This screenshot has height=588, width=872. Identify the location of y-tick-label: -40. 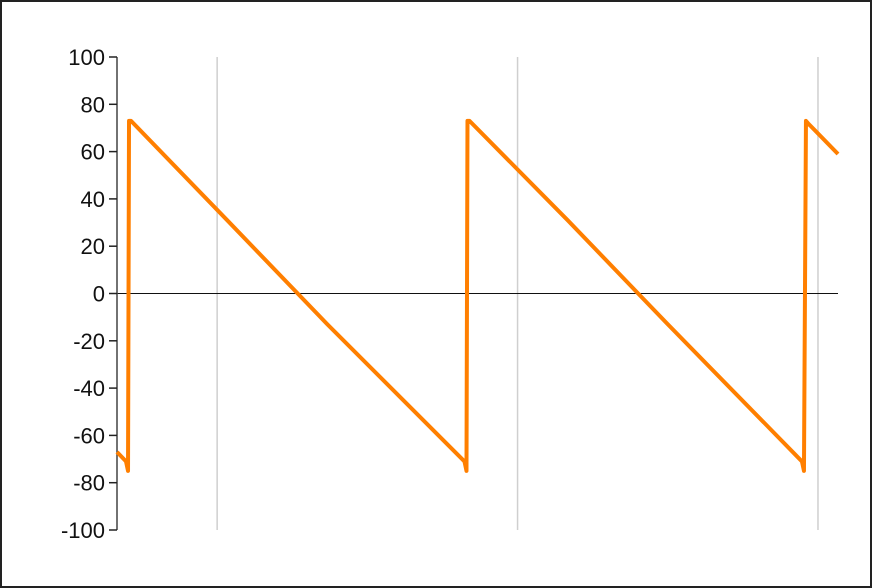
(89, 388).